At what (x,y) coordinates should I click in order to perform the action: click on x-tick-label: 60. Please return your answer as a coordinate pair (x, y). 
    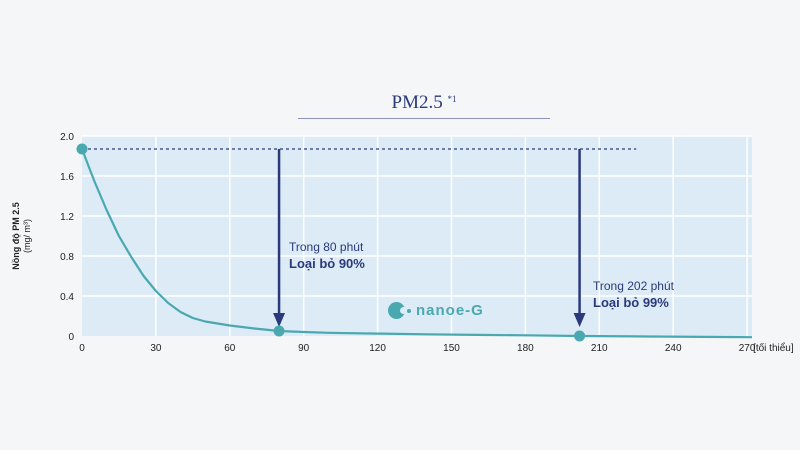
    Looking at the image, I should click on (230, 348).